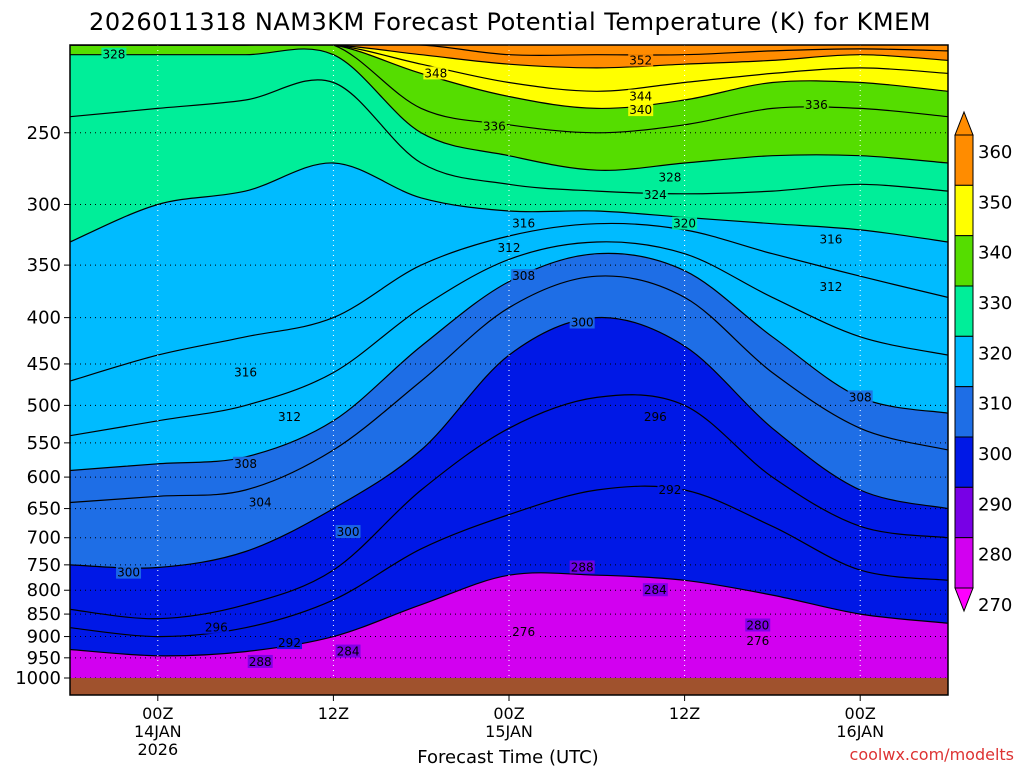 This screenshot has width=1024, height=768. I want to click on y-tick-label: 300, so click(44, 204).